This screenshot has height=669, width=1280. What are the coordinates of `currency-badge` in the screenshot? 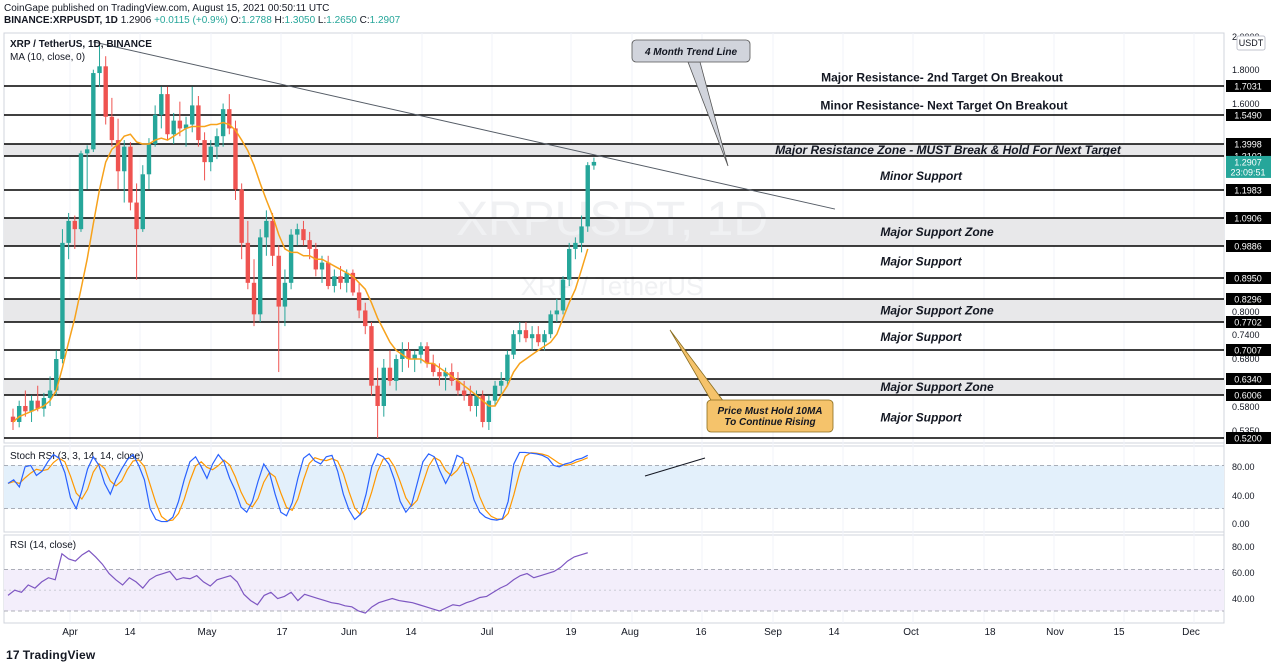 It's located at (1251, 43).